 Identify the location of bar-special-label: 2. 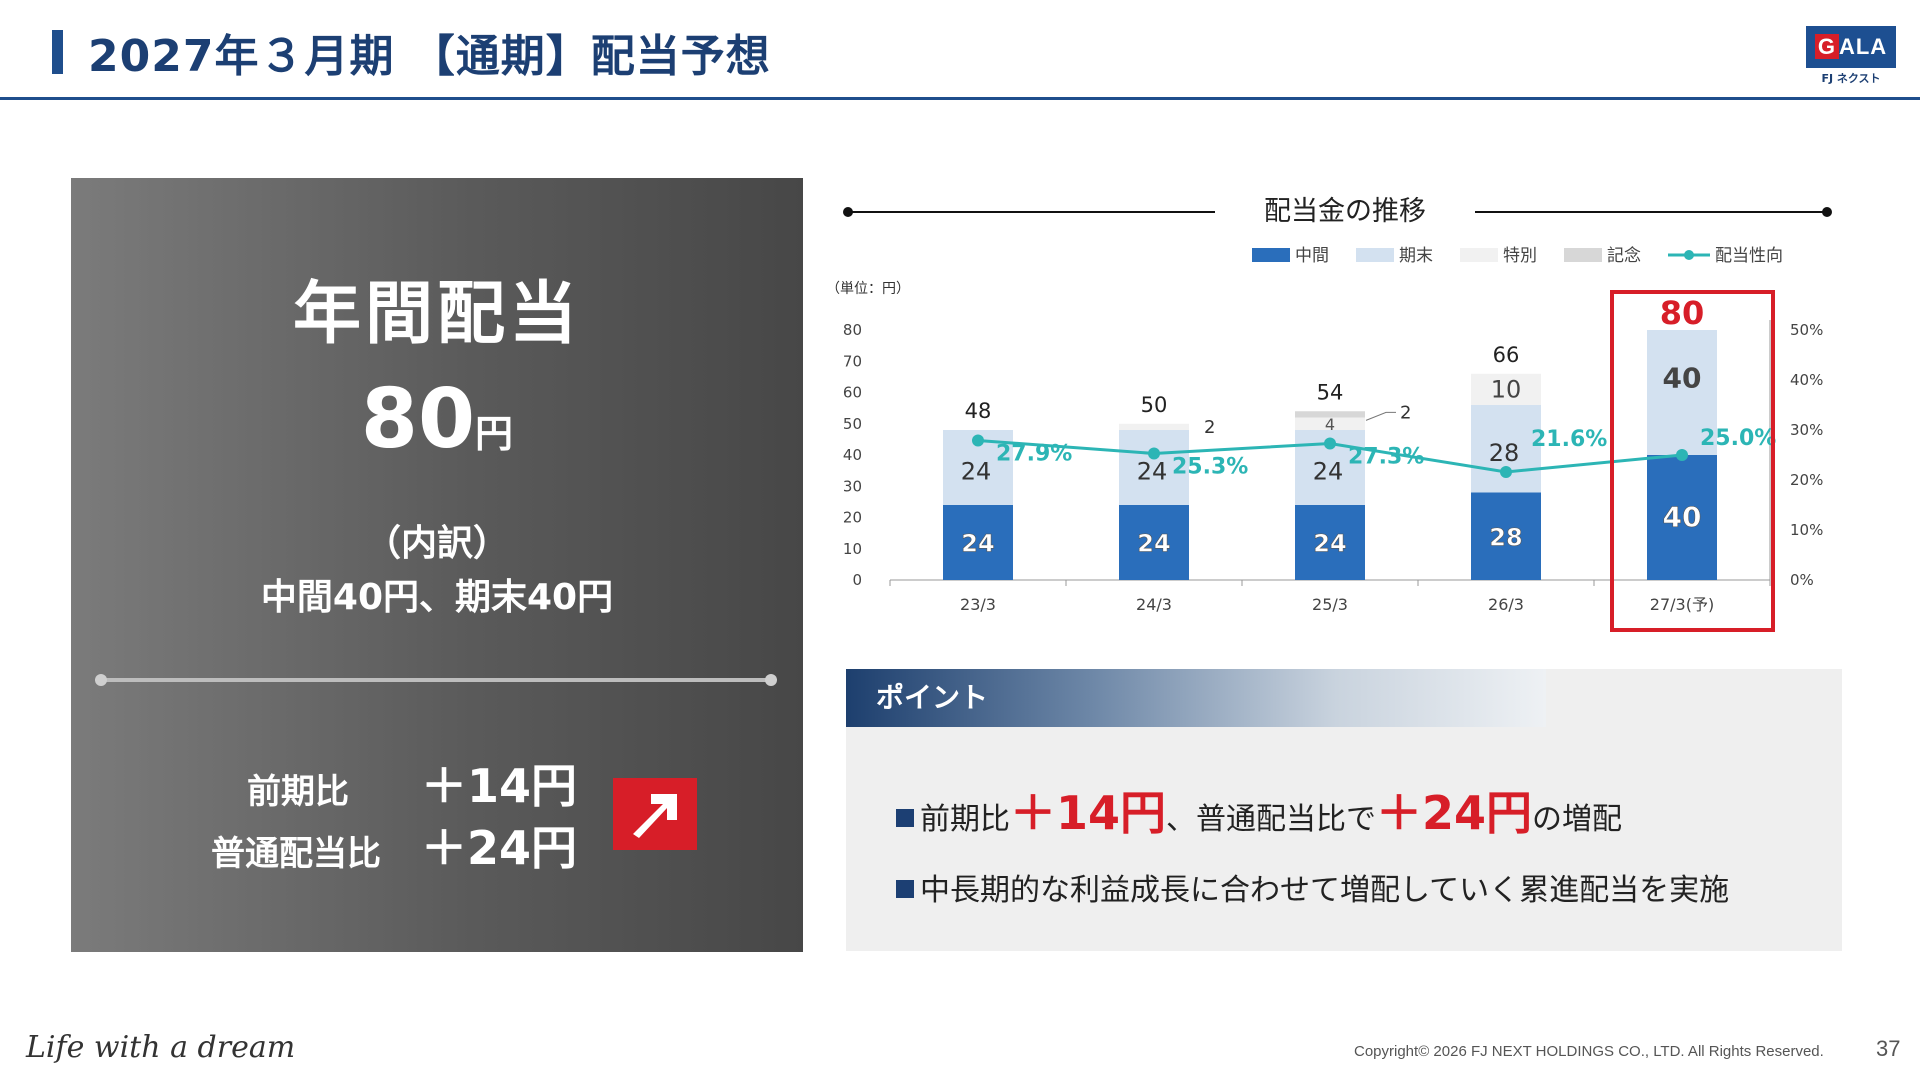
(1209, 427).